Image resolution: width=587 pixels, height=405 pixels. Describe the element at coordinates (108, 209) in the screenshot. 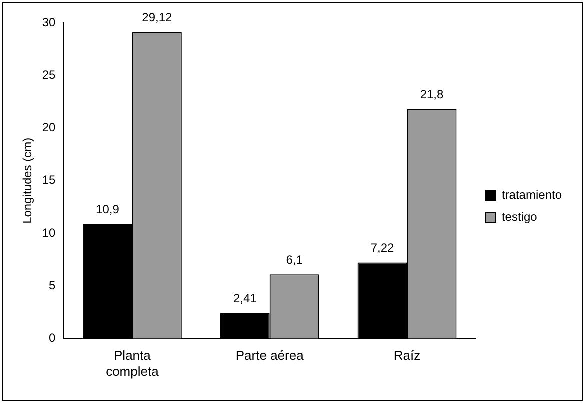

I see `data-label: 10,9` at that location.